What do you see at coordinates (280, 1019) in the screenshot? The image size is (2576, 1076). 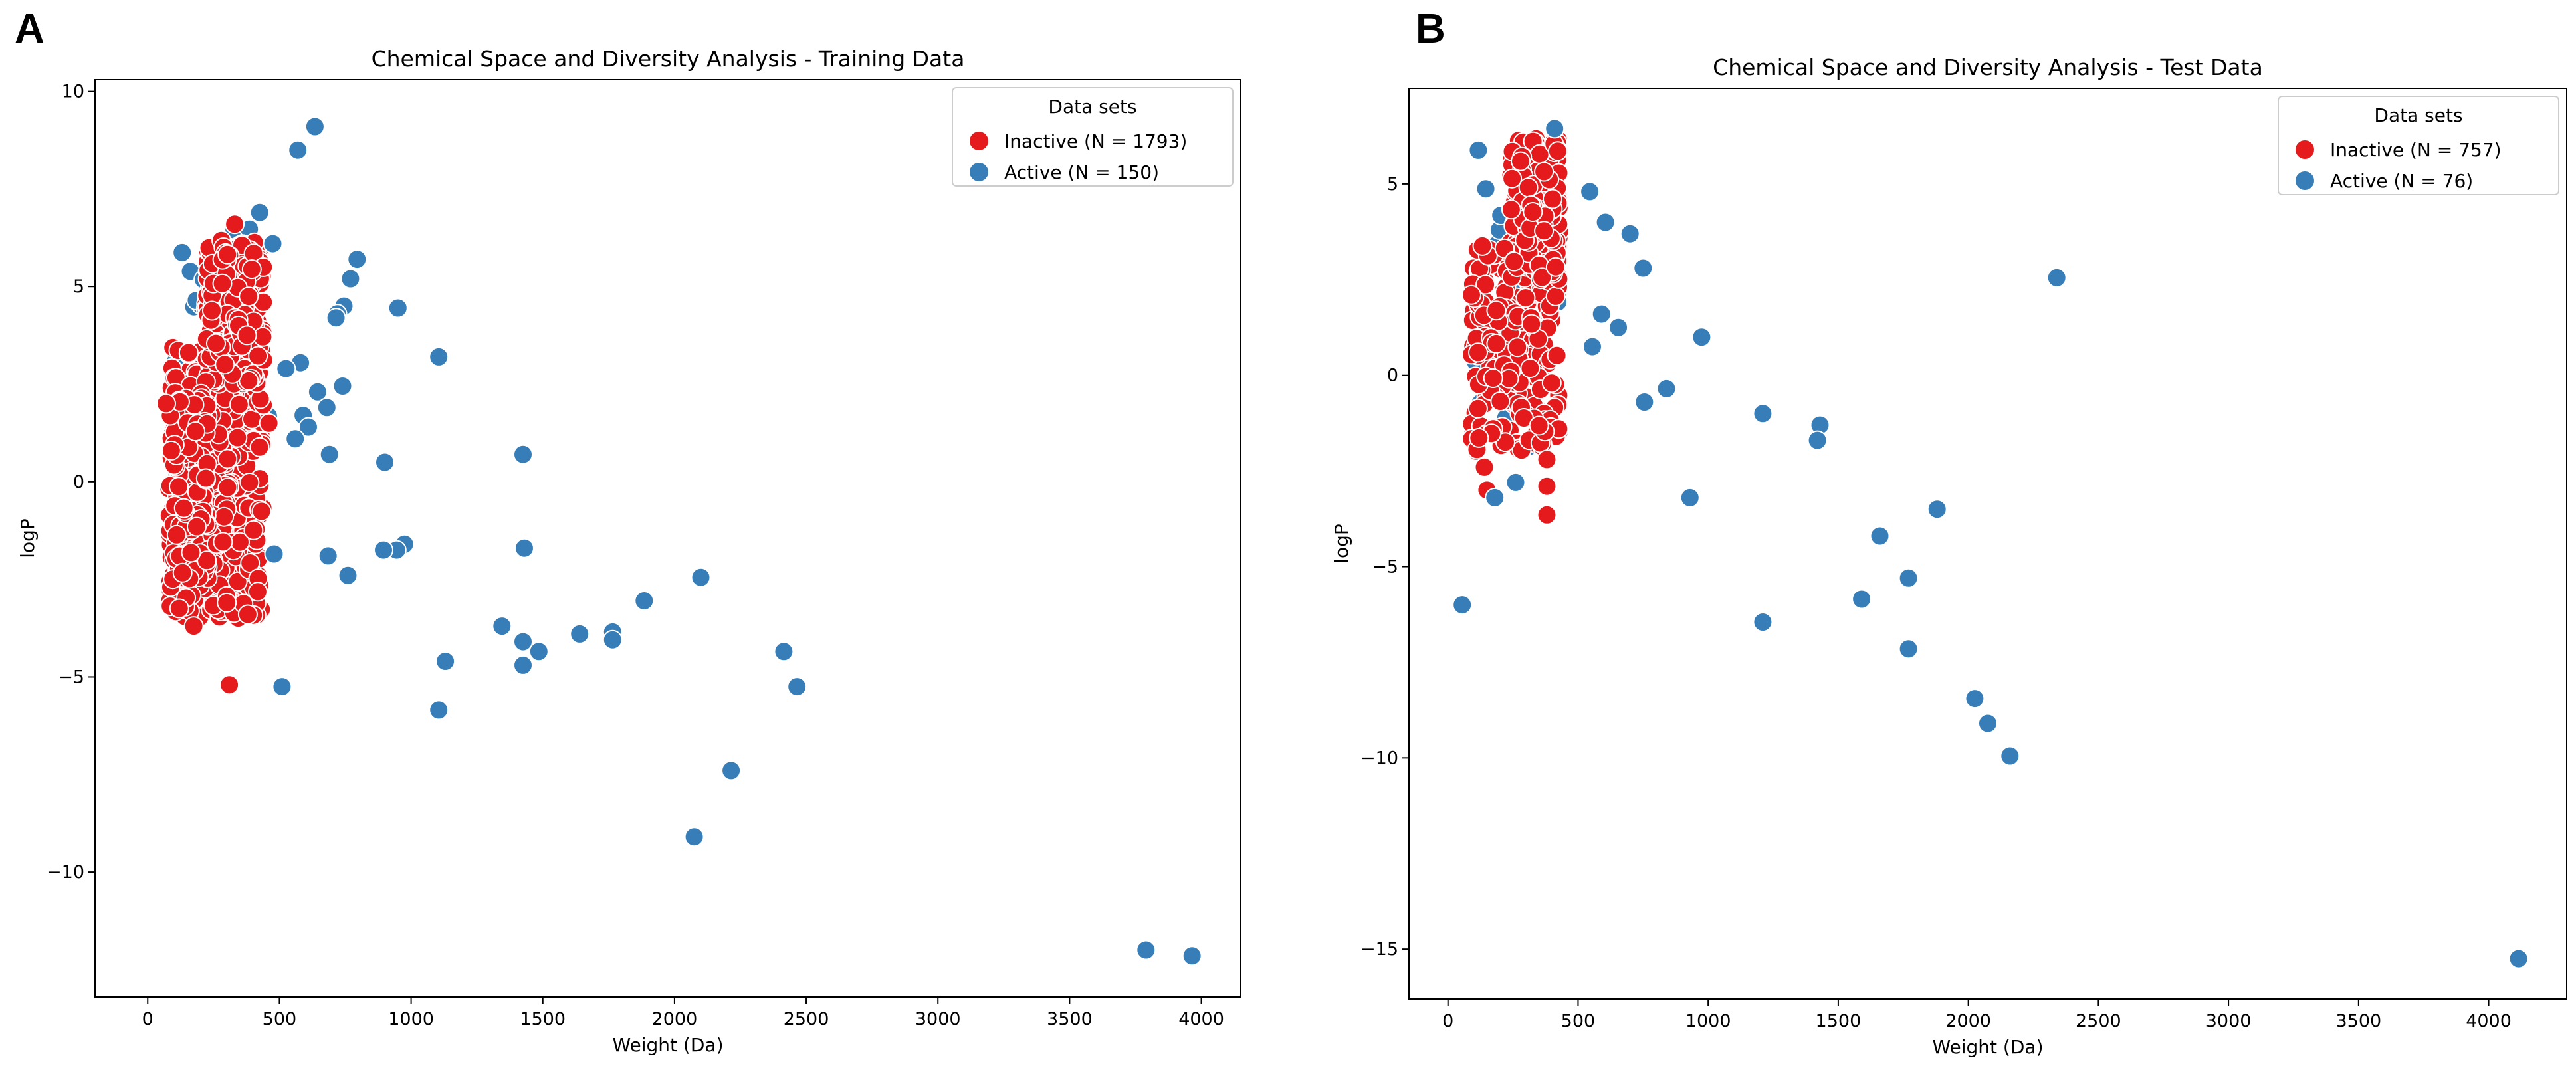 I see `x-tick-label: 500` at bounding box center [280, 1019].